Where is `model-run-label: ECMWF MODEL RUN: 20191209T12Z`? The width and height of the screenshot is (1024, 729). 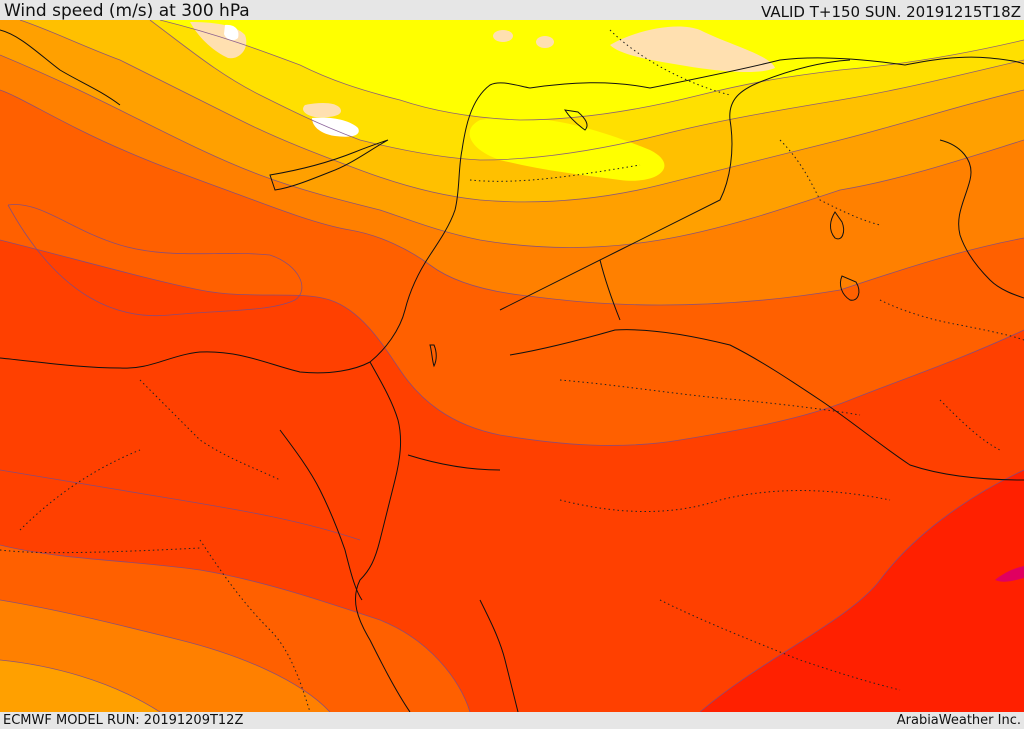
model-run-label: ECMWF MODEL RUN: 20191209T12Z is located at coordinates (123, 720).